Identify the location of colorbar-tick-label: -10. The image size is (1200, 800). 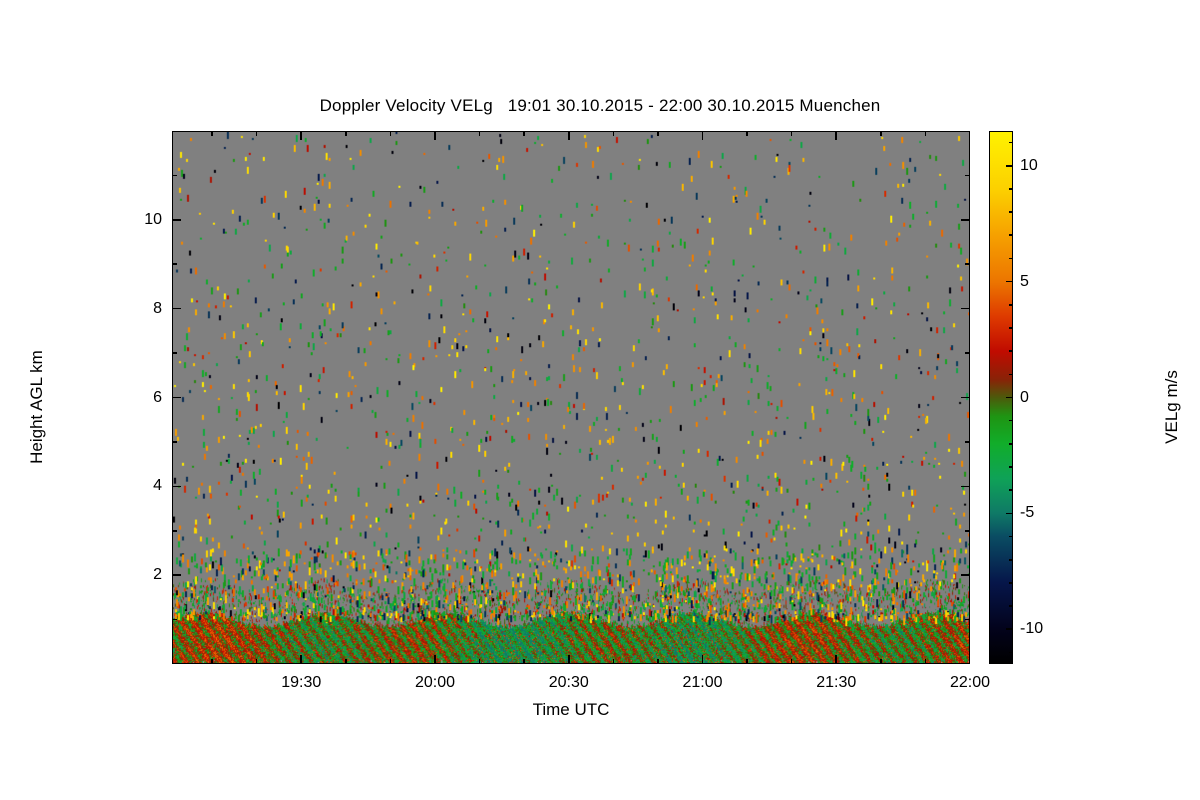
(1032, 629).